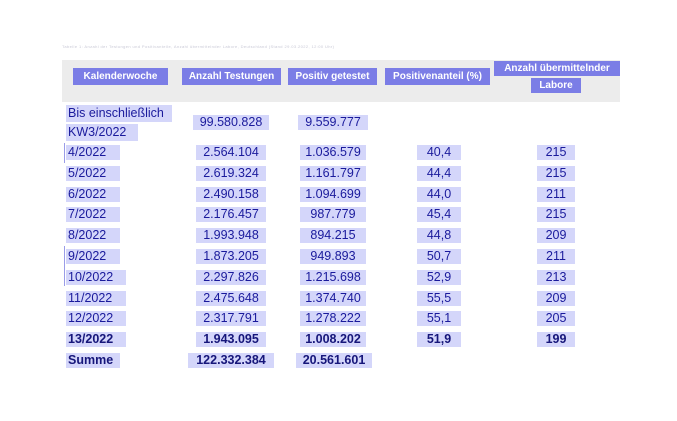 The height and width of the screenshot is (421, 677). What do you see at coordinates (439, 256) in the screenshot?
I see `row-share: 50,7` at bounding box center [439, 256].